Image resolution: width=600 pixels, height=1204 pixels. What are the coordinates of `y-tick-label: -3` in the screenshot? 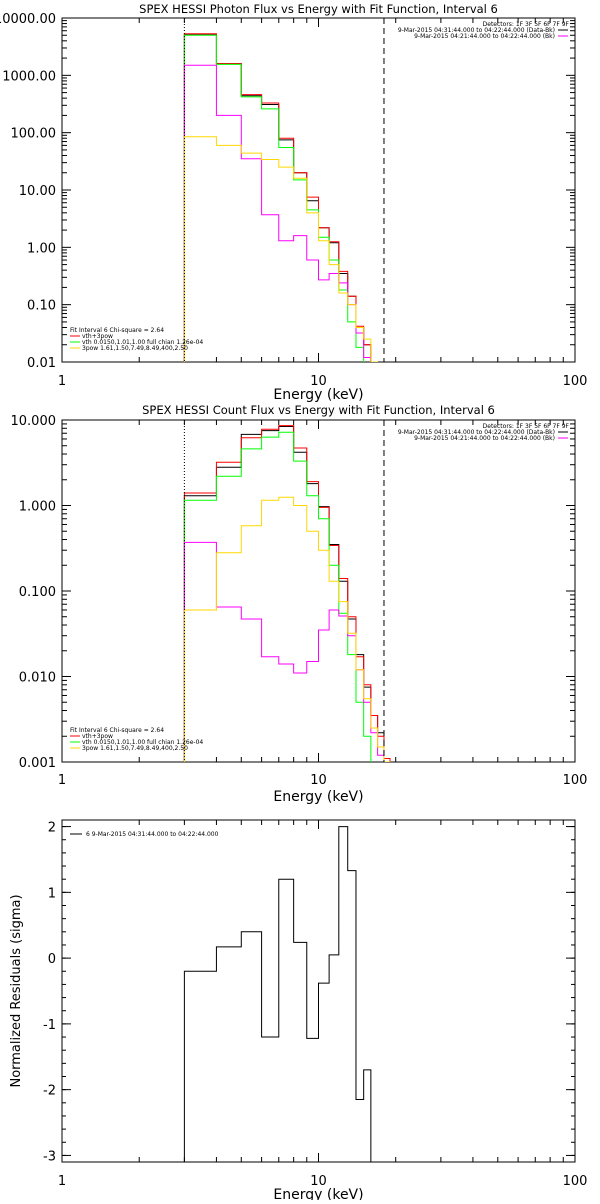 It's located at (49, 1156).